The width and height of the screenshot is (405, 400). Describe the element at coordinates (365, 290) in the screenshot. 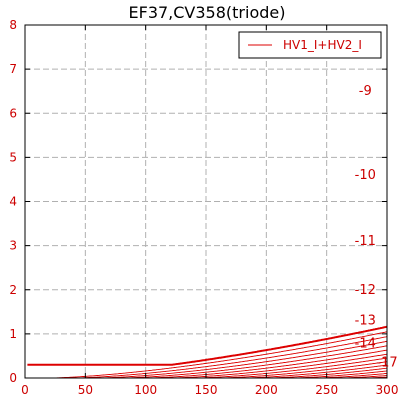

I see `curve-label-vg-12: -12` at that location.